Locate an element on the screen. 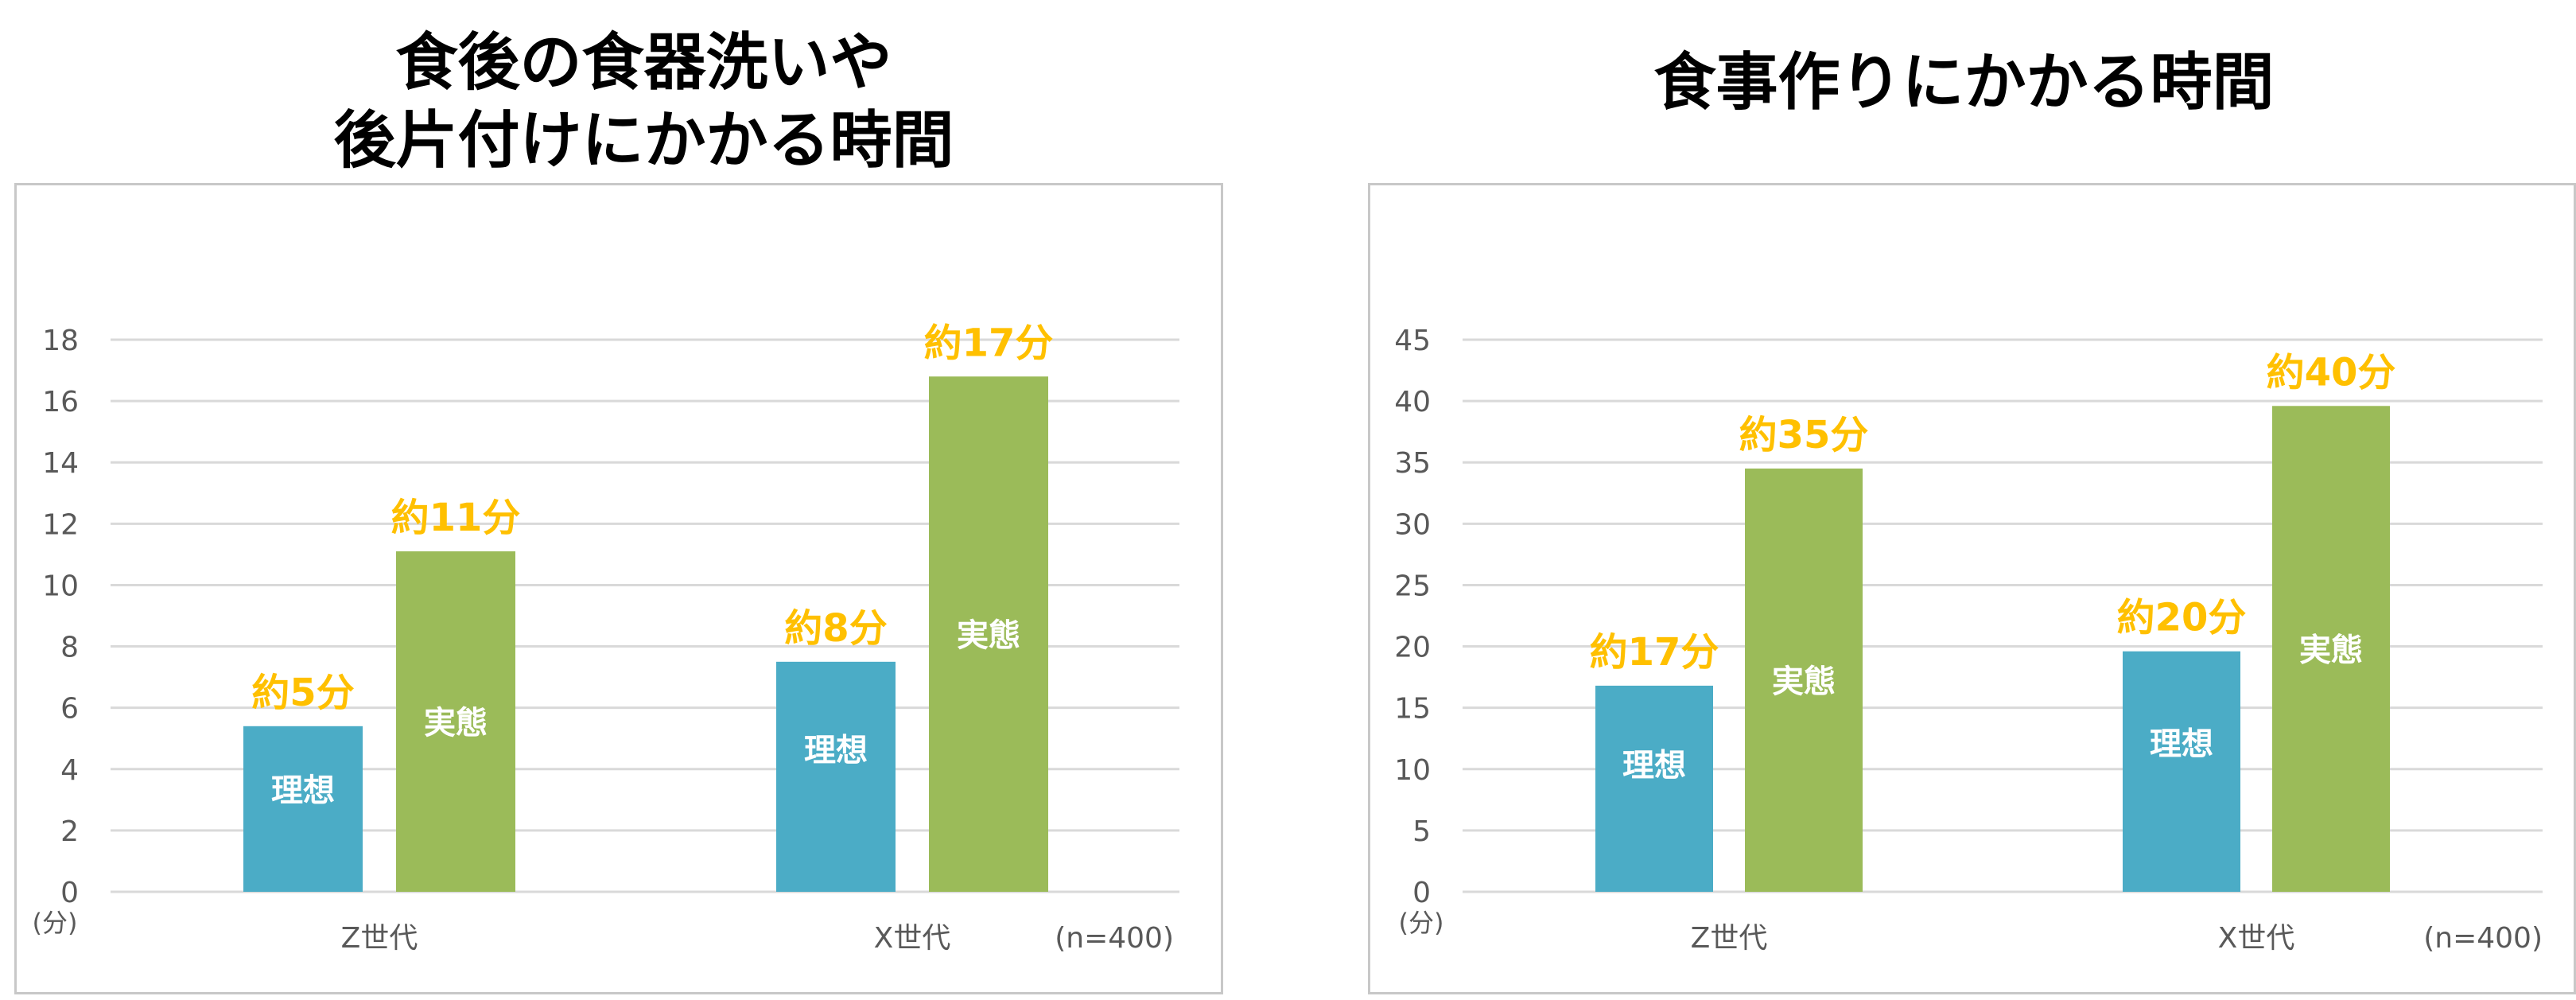 The image size is (2576, 1000). y-tick-label: 12 is located at coordinates (60, 524).